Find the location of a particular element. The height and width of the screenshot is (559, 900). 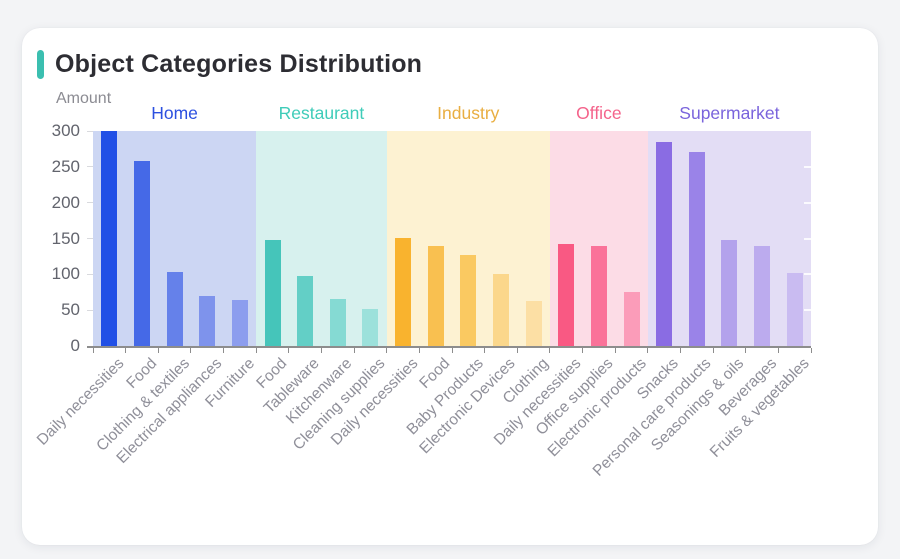

y-axis-title: Amount is located at coordinates (84, 98).